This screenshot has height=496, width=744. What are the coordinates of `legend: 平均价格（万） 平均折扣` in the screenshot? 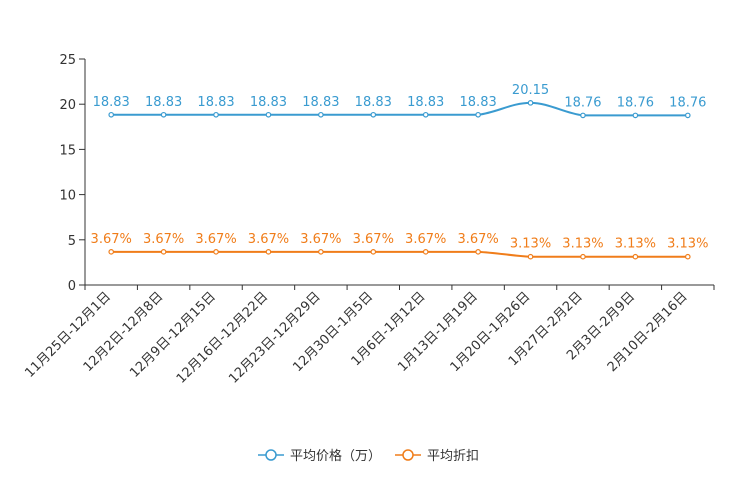 It's located at (368, 456).